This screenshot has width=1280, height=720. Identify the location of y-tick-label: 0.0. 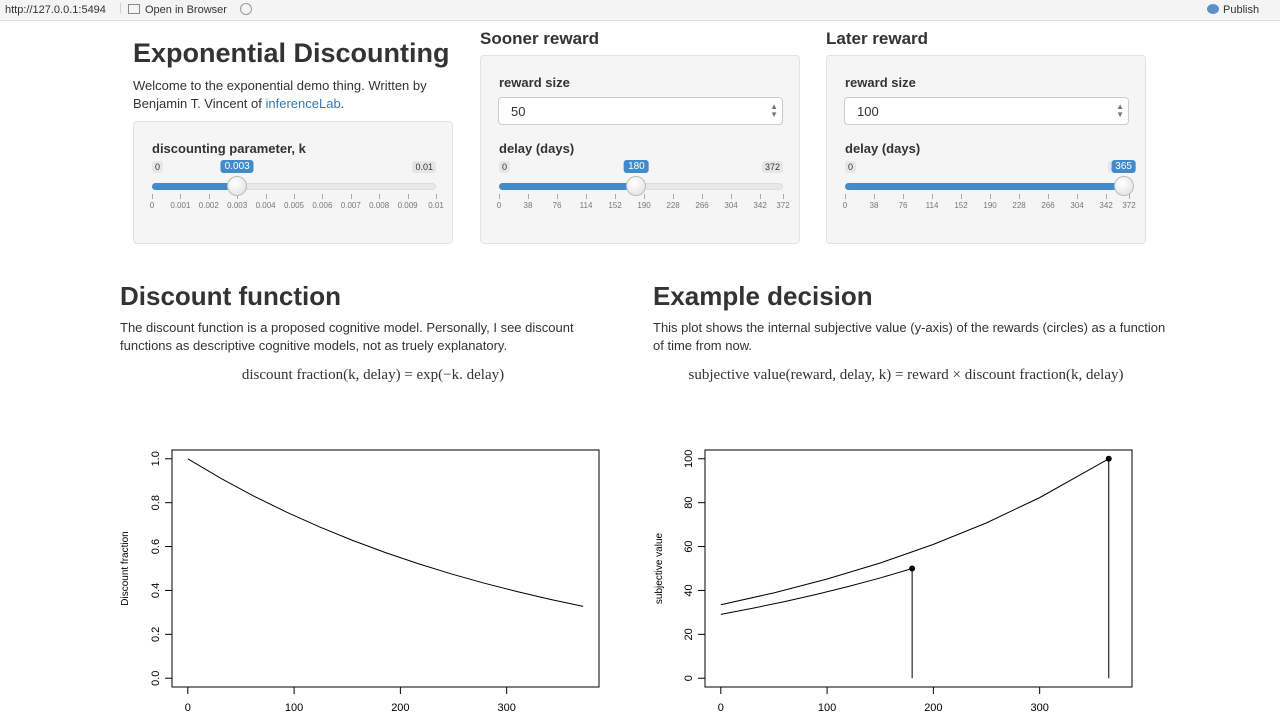
(156, 678).